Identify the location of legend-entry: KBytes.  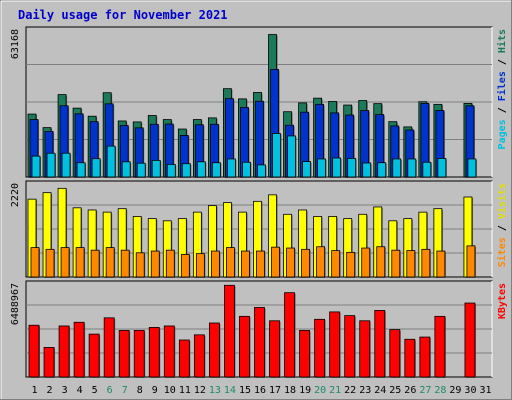
(502, 301).